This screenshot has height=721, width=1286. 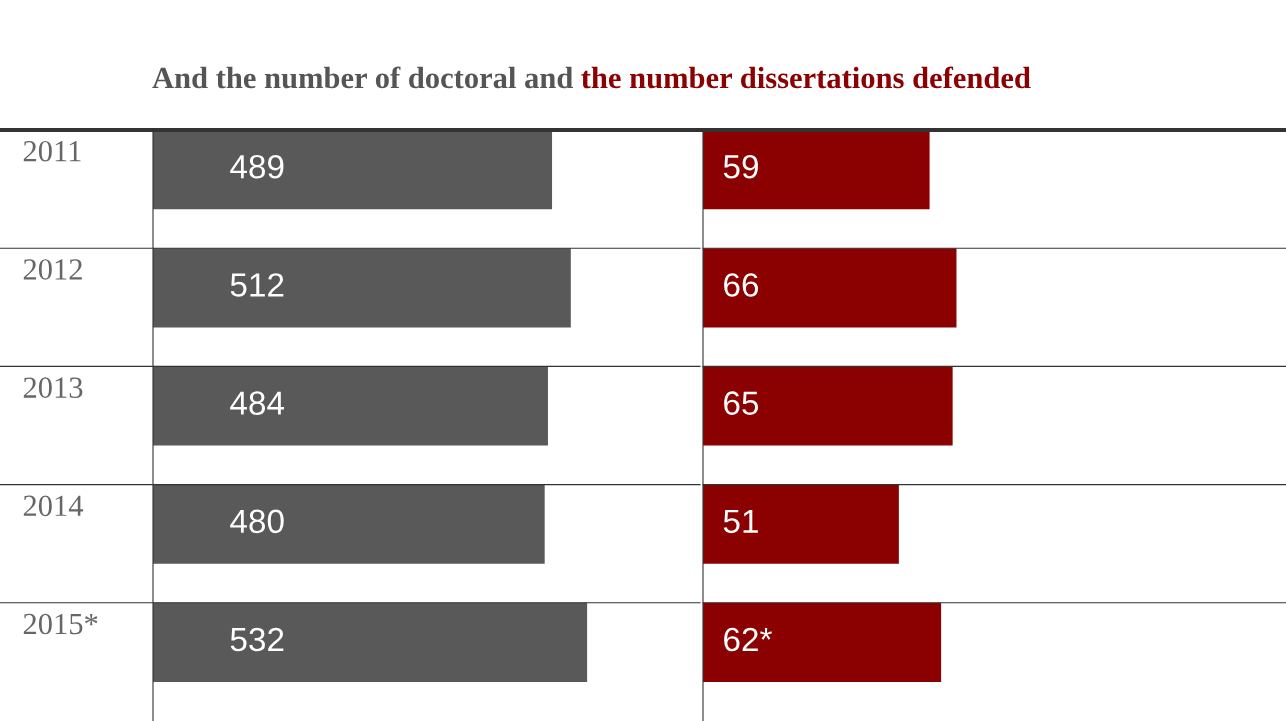 I want to click on data-label: 65, so click(x=741, y=403).